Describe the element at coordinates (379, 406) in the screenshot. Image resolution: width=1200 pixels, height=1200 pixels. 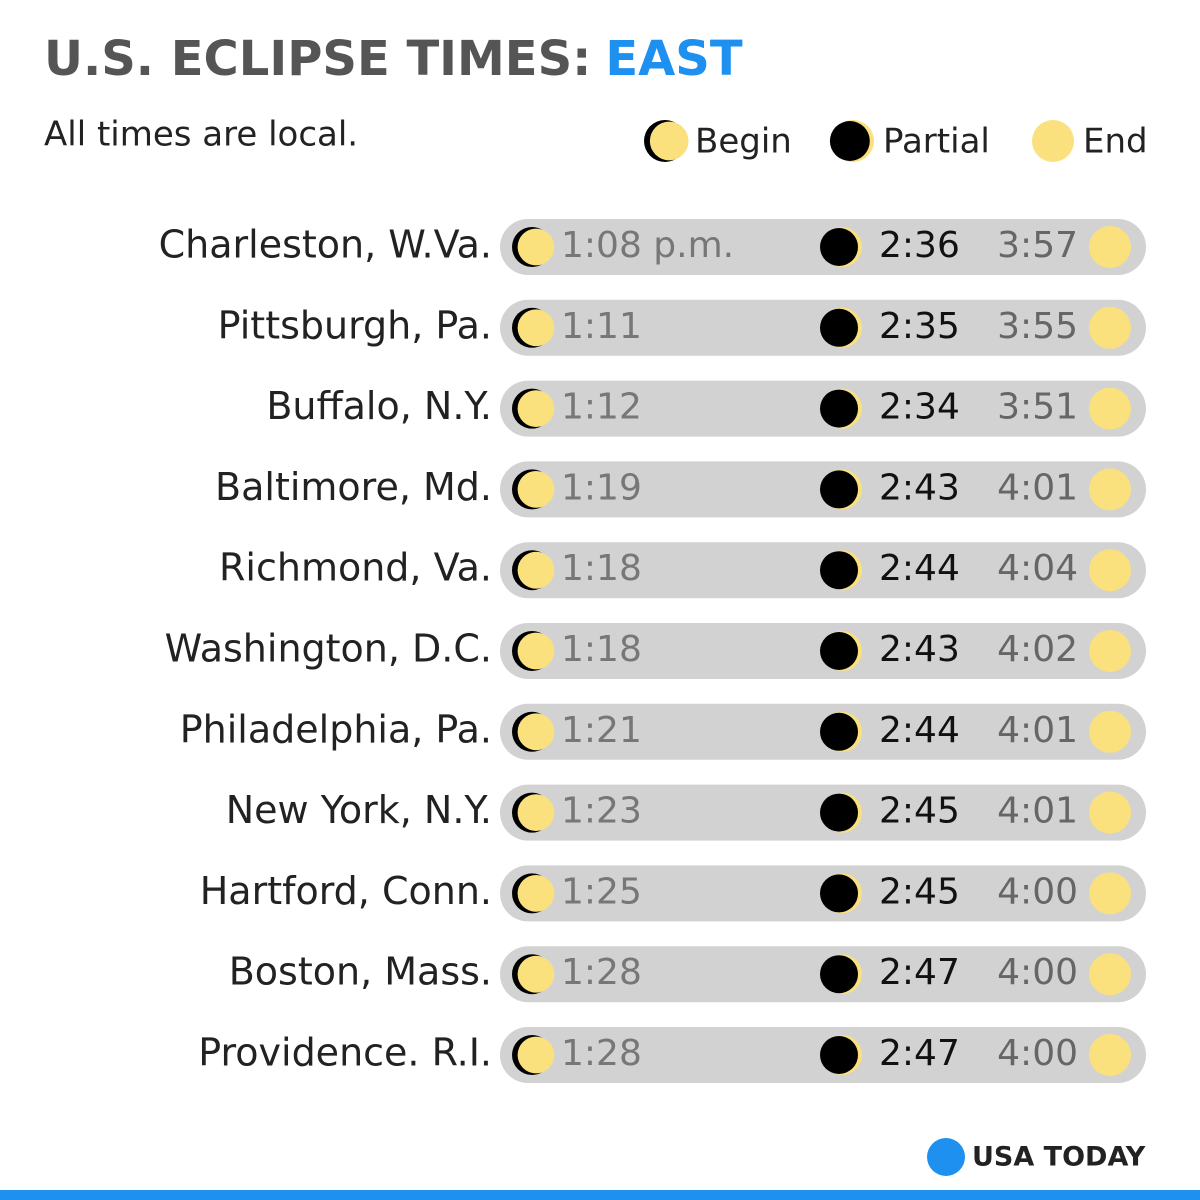
I see `city: Buffalo, N.Y.` at that location.